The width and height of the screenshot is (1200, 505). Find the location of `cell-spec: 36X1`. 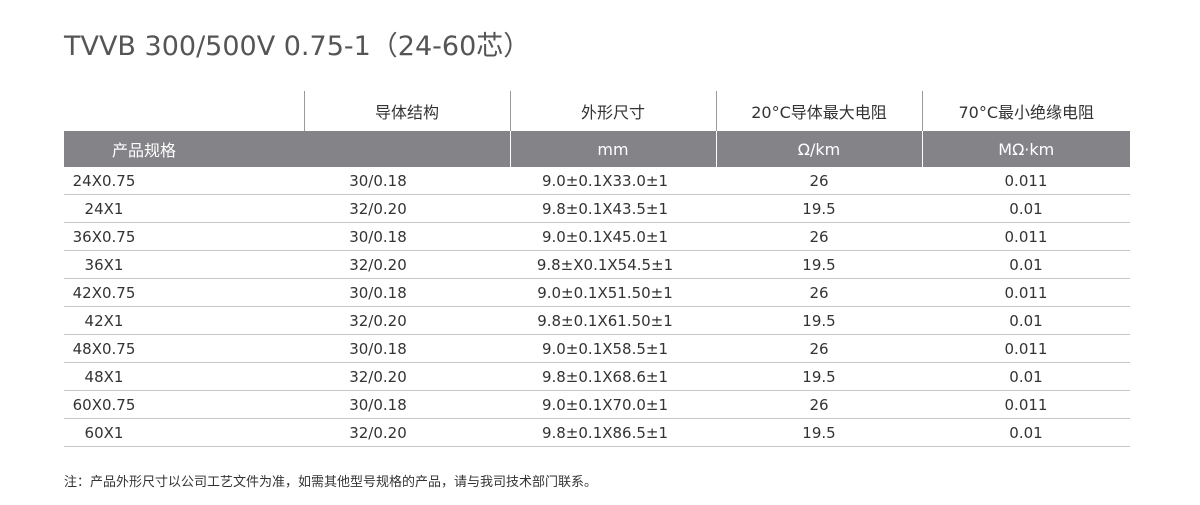

cell-spec: 36X1 is located at coordinates (184, 264).